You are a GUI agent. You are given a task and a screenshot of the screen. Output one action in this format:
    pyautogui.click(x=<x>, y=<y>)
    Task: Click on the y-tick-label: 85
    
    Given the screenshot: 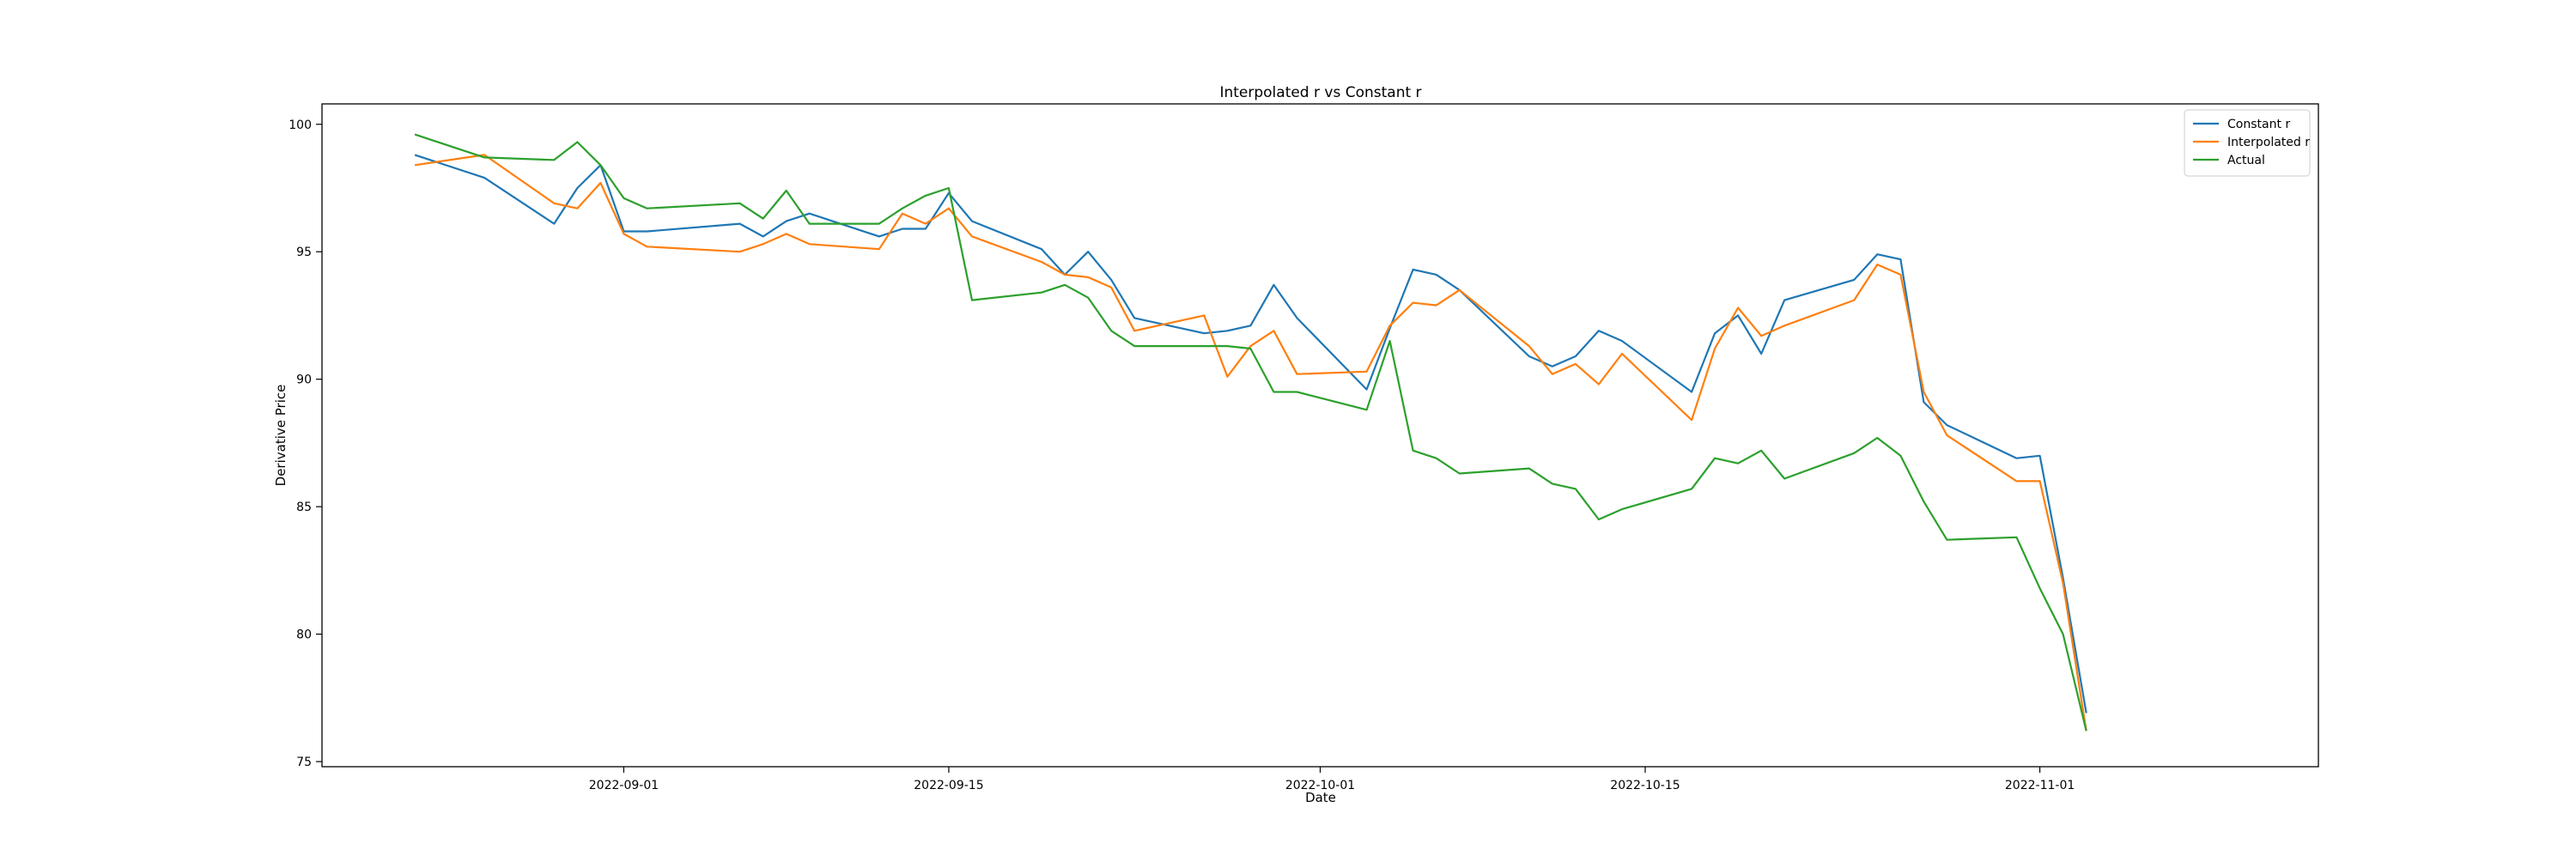 What is the action you would take?
    pyautogui.click(x=304, y=507)
    